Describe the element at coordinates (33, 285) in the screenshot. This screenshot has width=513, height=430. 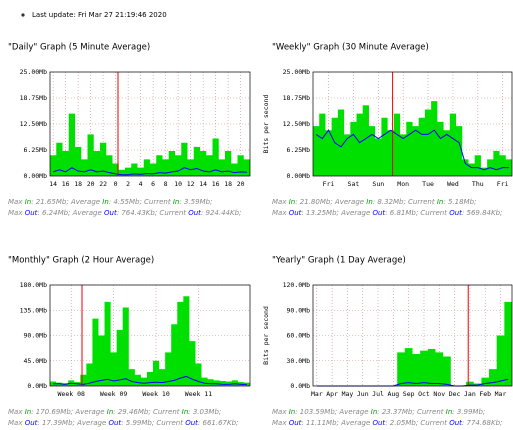
I see `y-tick-label: 180.0Mb` at that location.